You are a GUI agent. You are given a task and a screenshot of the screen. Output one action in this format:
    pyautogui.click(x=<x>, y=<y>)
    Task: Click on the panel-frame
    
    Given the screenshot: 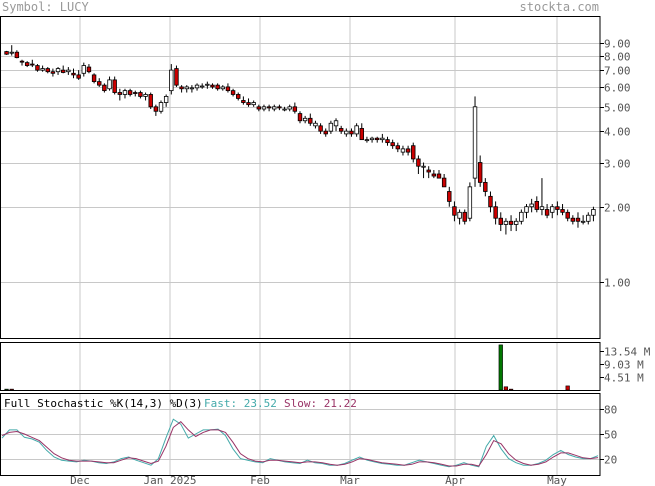 What is the action you would take?
    pyautogui.click(x=300, y=366)
    